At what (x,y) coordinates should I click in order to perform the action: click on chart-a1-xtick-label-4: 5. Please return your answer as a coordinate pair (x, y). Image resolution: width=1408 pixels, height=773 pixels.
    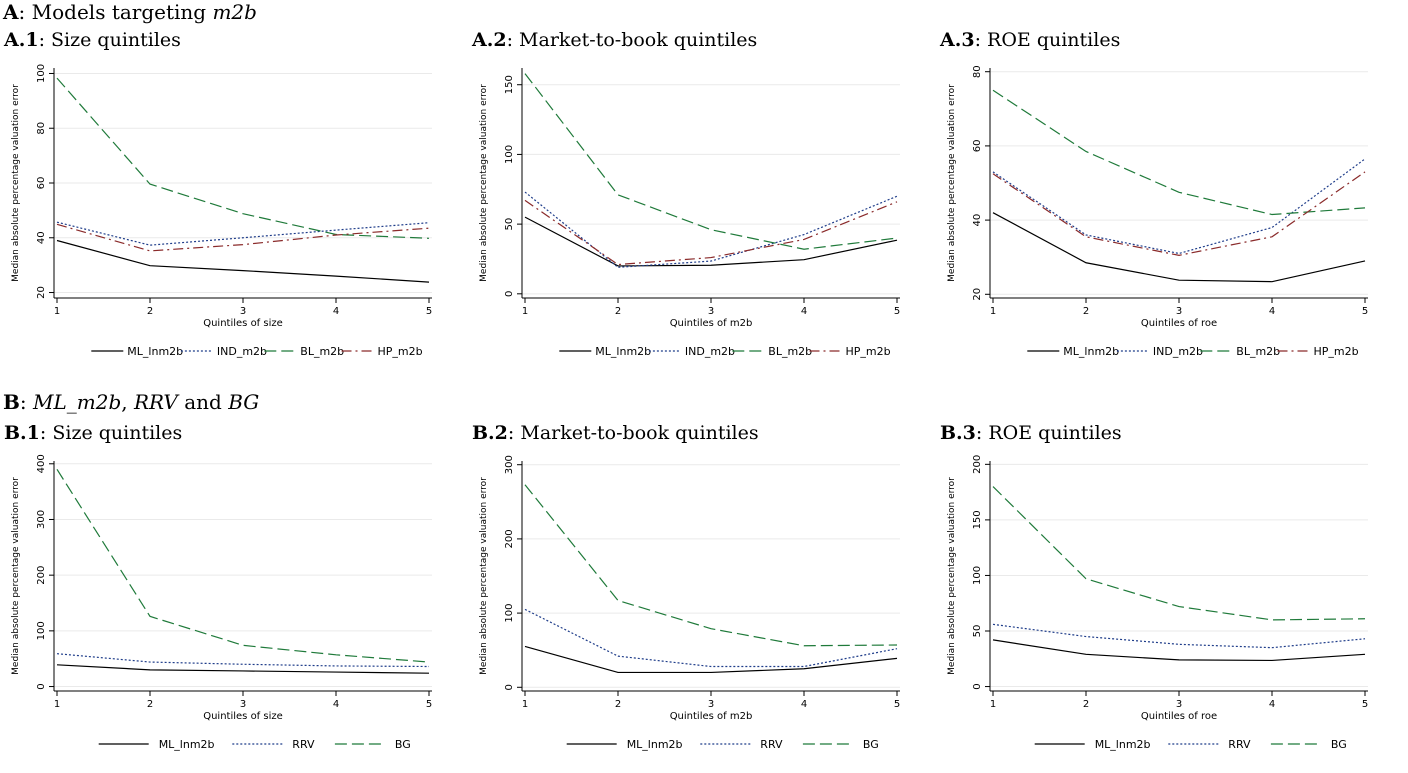
    Looking at the image, I should click on (429, 311).